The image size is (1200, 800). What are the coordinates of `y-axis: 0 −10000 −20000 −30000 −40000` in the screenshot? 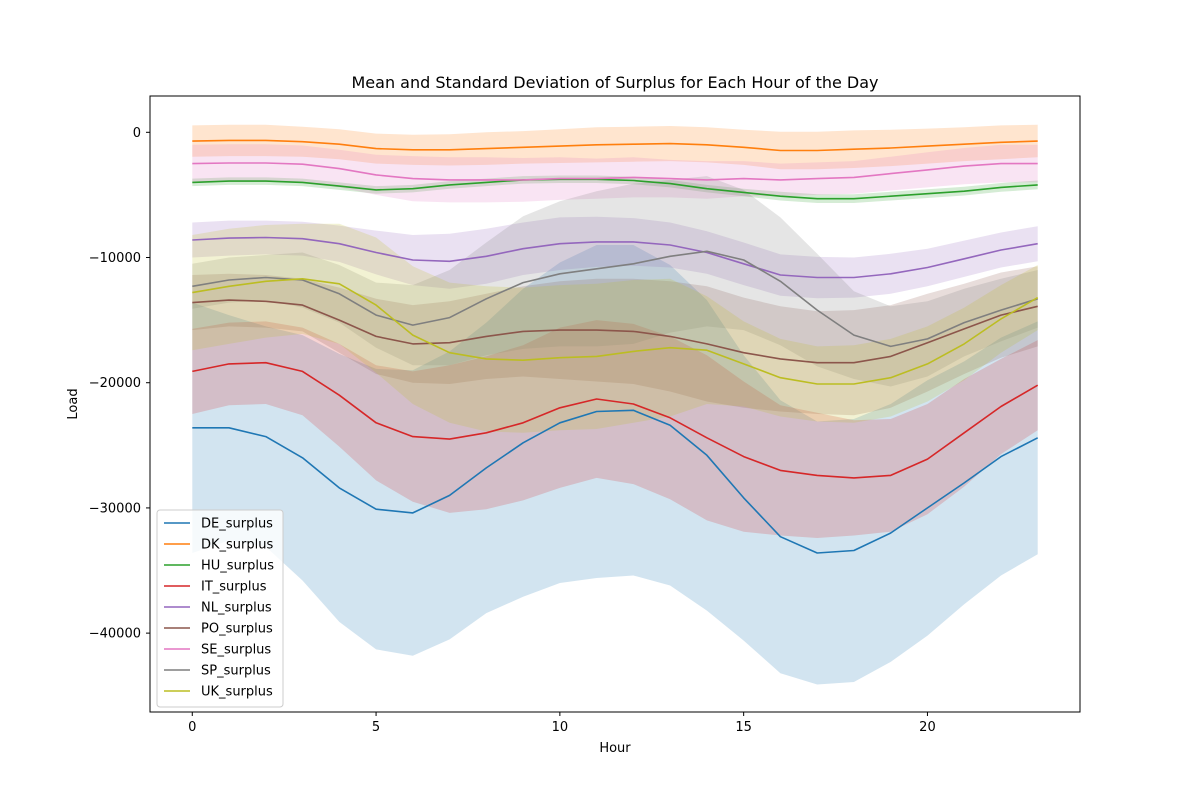 It's located at (119, 384).